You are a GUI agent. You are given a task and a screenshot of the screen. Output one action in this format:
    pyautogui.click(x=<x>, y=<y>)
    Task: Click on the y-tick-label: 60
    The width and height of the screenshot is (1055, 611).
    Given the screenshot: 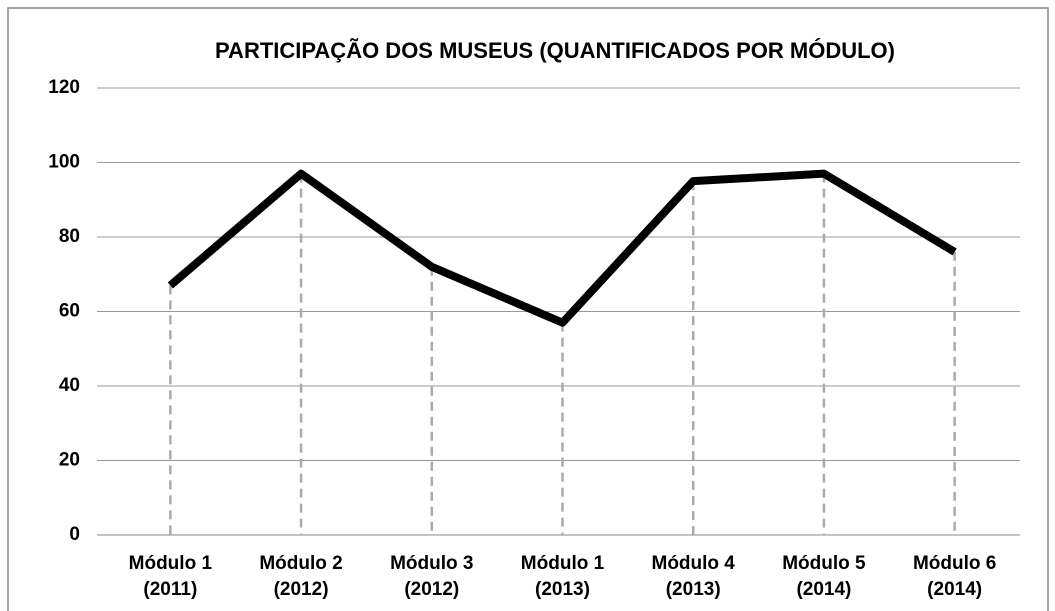 What is the action you would take?
    pyautogui.click(x=69, y=311)
    